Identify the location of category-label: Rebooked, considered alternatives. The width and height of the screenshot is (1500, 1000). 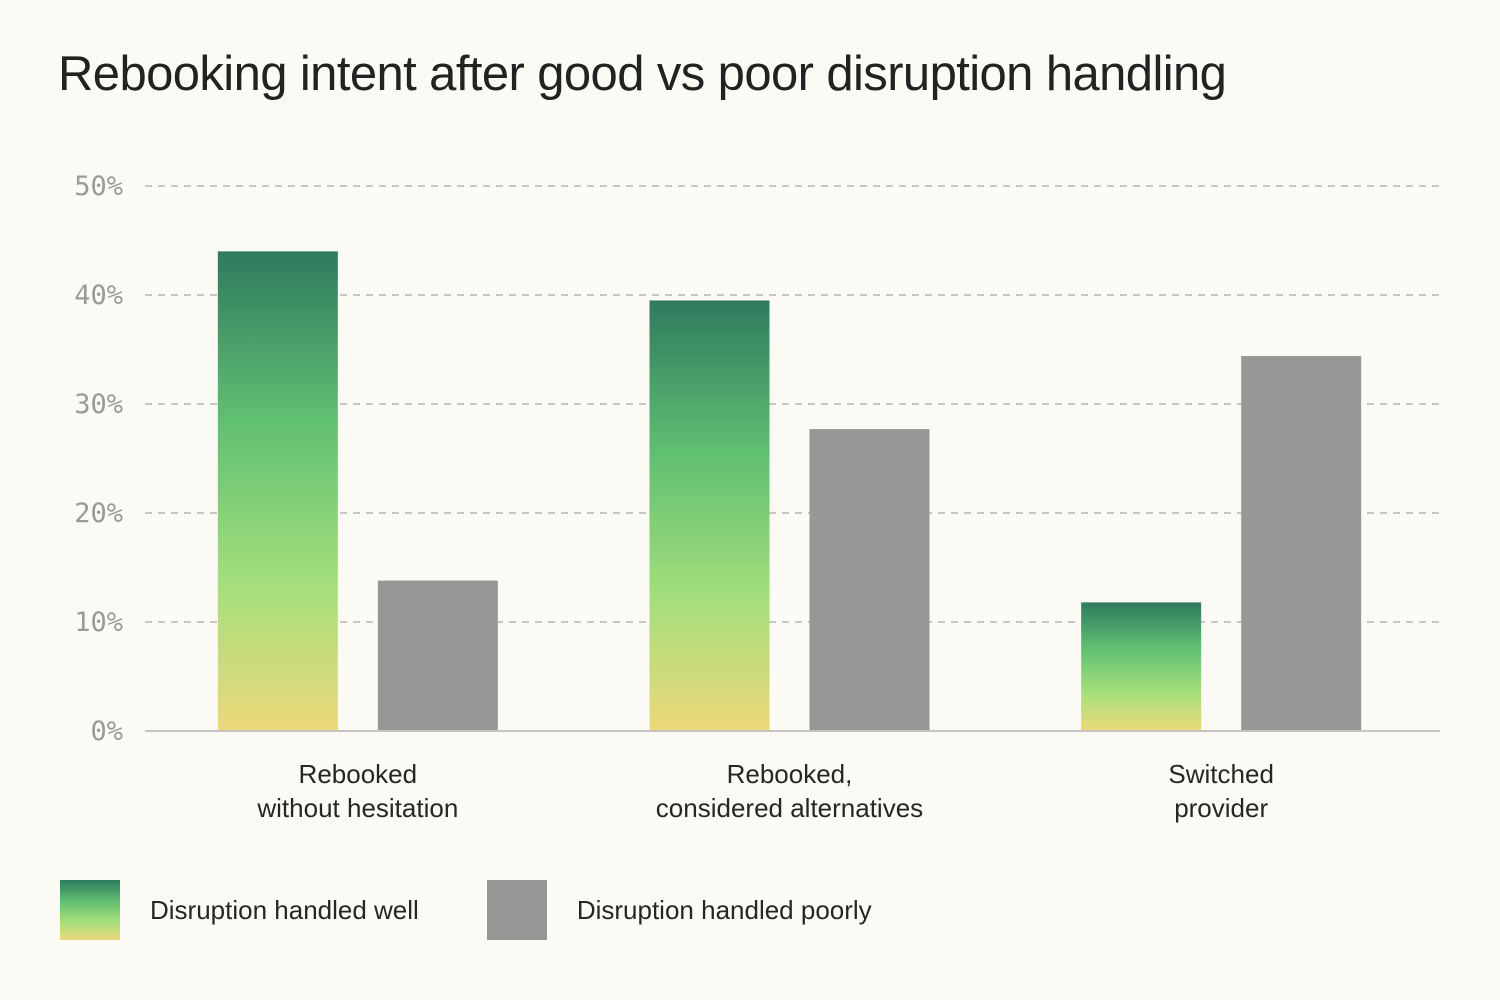
(789, 791).